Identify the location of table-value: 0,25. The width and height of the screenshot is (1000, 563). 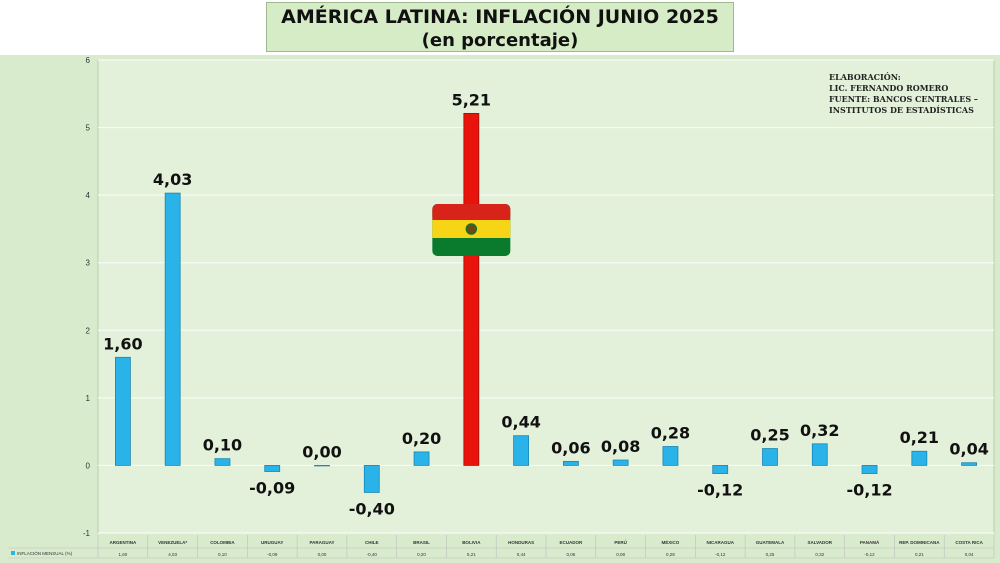
(770, 554).